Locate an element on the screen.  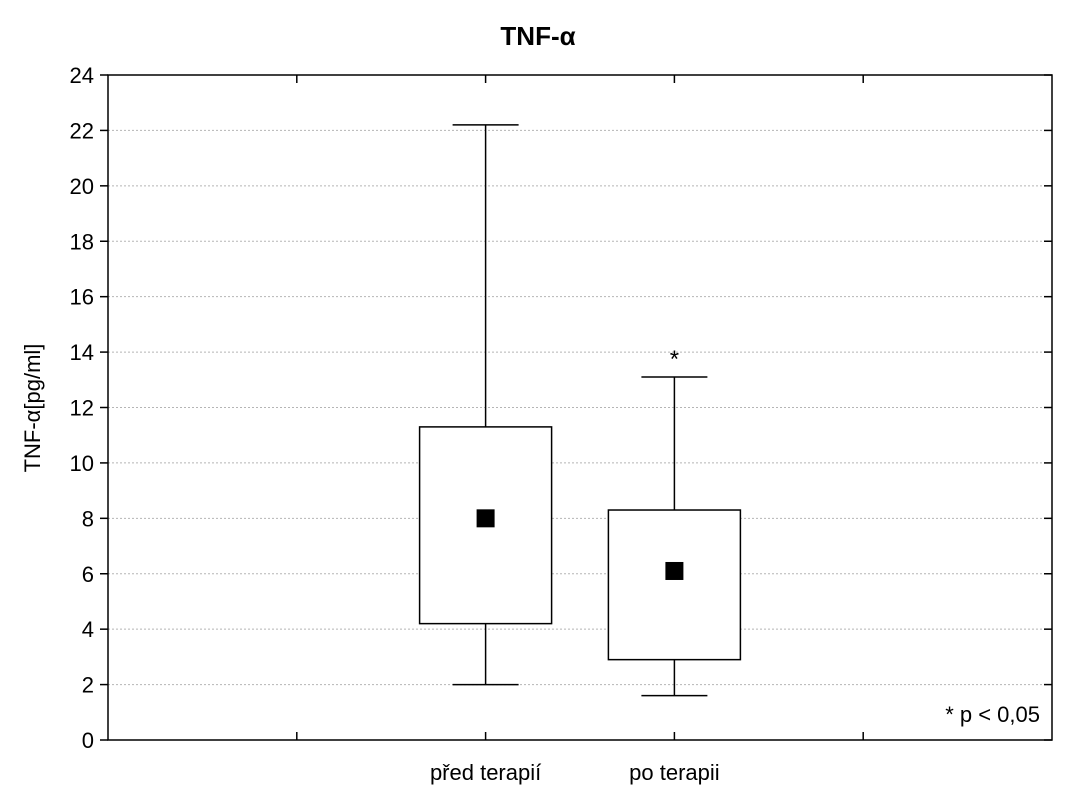
y-tick-label: 14 is located at coordinates (82, 352).